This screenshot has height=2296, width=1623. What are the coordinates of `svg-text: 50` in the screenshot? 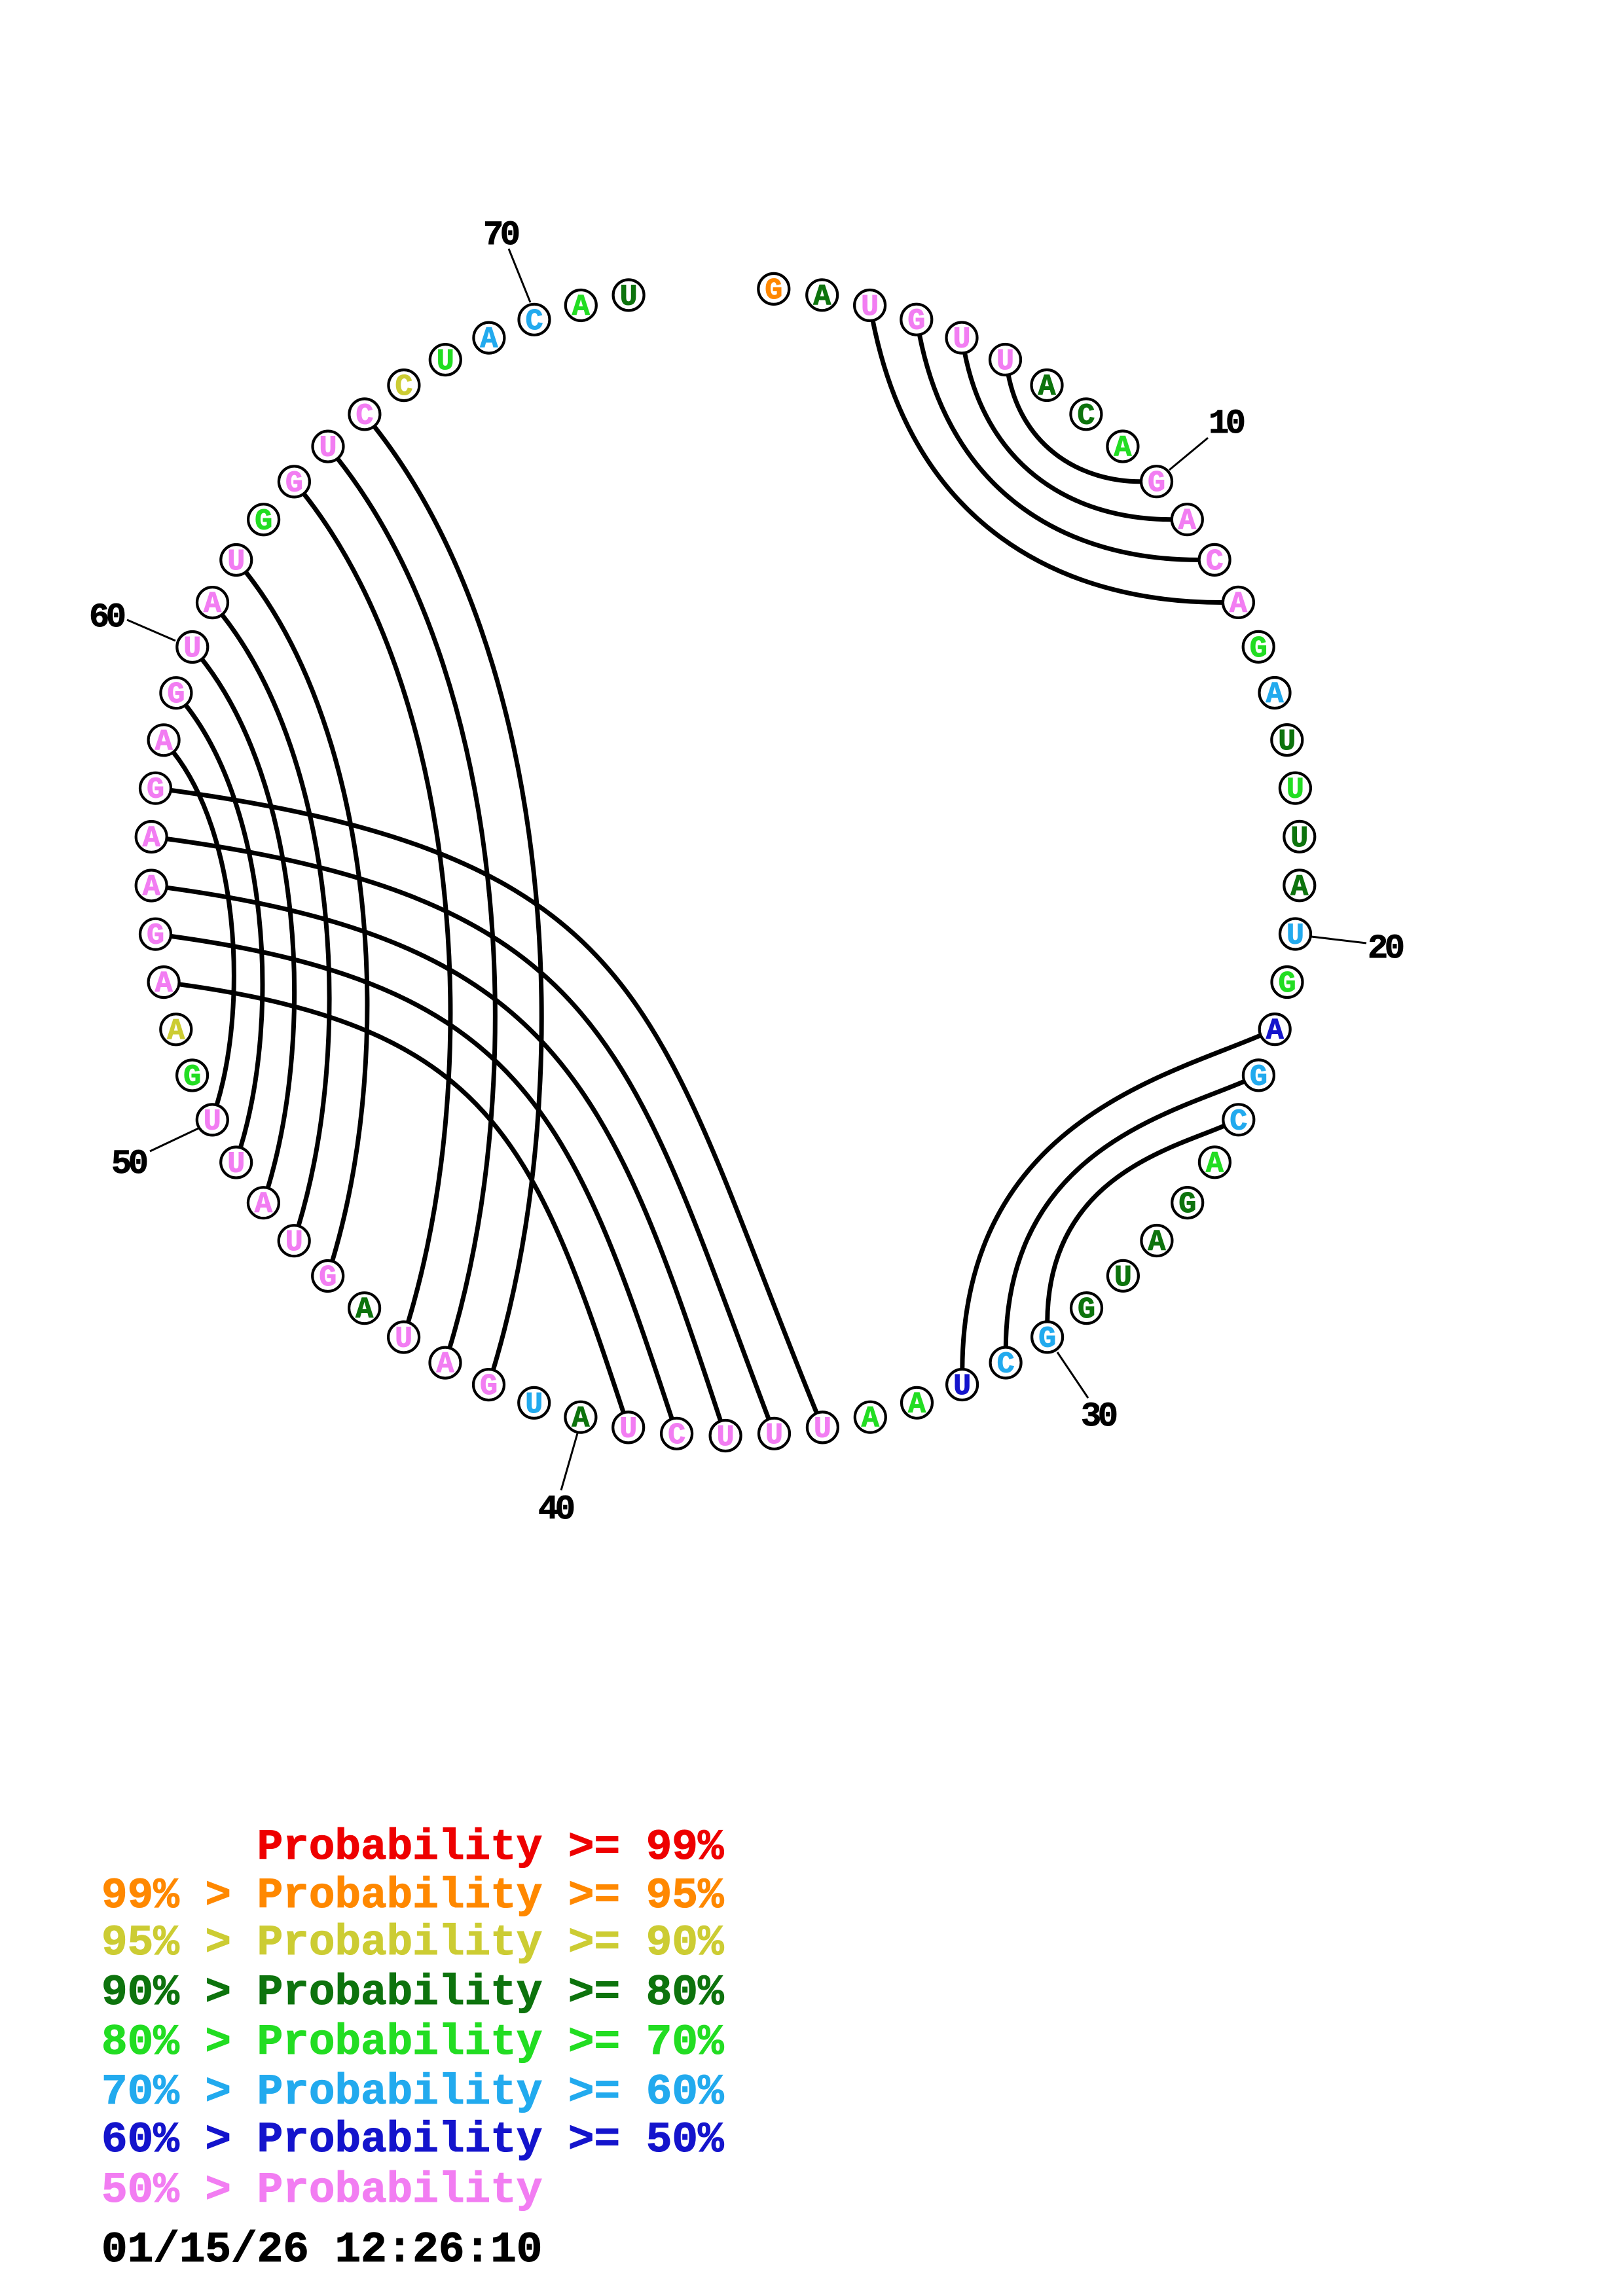 It's located at (129, 1164).